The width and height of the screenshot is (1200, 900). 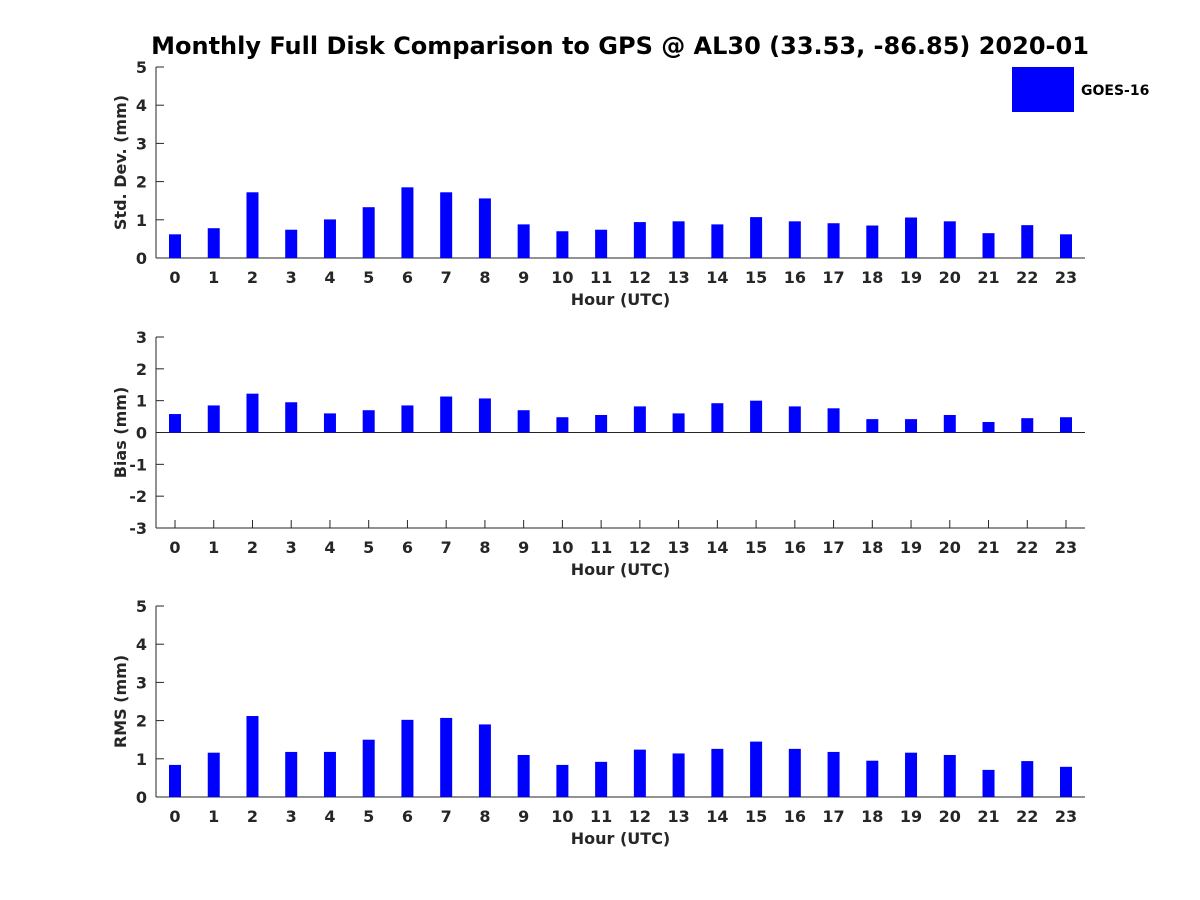 What do you see at coordinates (329, 277) in the screenshot?
I see `x-tick-label: 4` at bounding box center [329, 277].